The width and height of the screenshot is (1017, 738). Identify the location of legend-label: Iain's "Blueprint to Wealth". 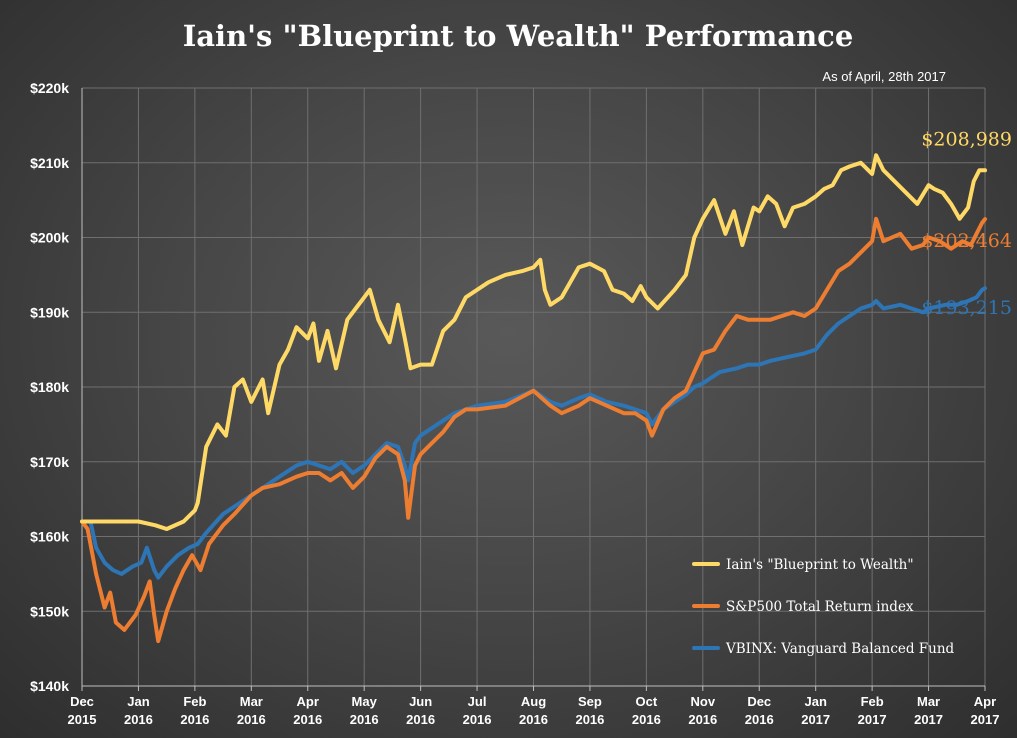
(820, 565).